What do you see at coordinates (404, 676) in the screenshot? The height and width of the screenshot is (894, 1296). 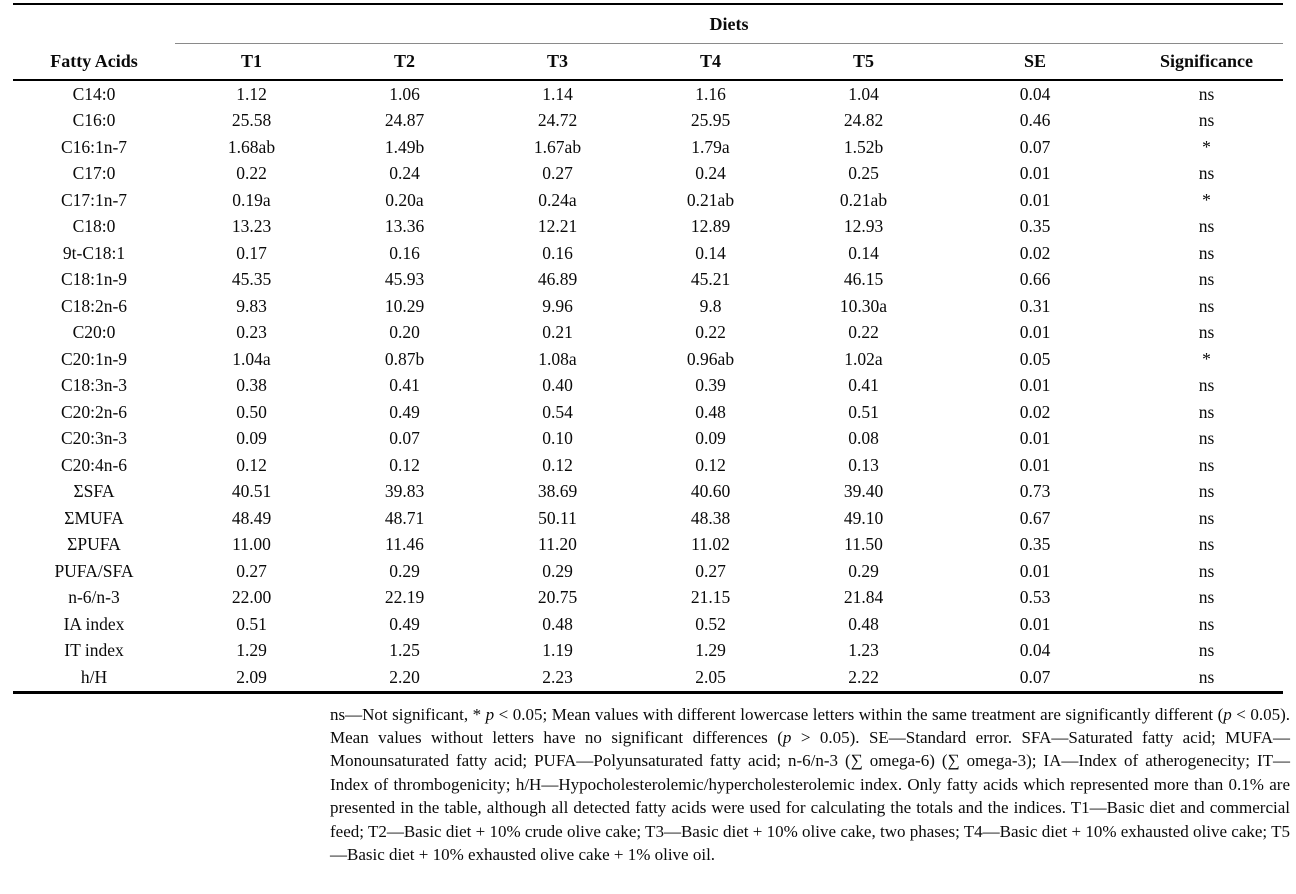 I see `value-cell: 2.20` at bounding box center [404, 676].